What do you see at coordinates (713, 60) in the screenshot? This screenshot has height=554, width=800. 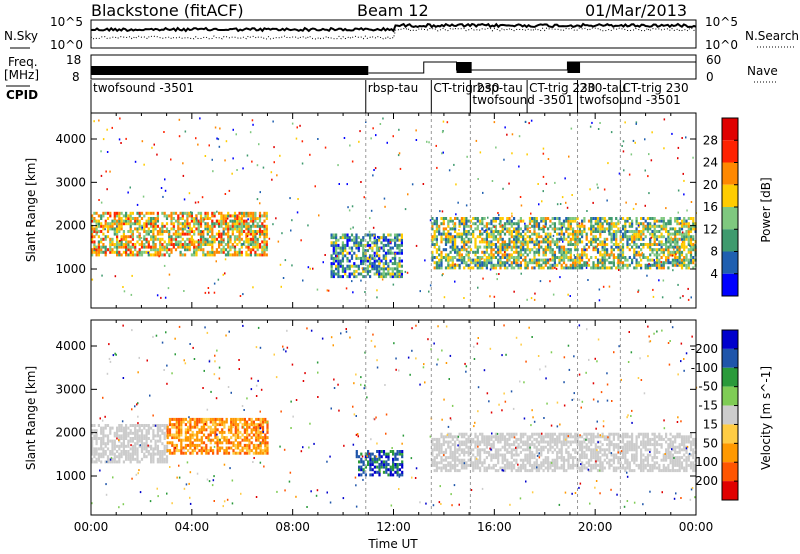 I see `freq-right-tick-top: 60` at bounding box center [713, 60].